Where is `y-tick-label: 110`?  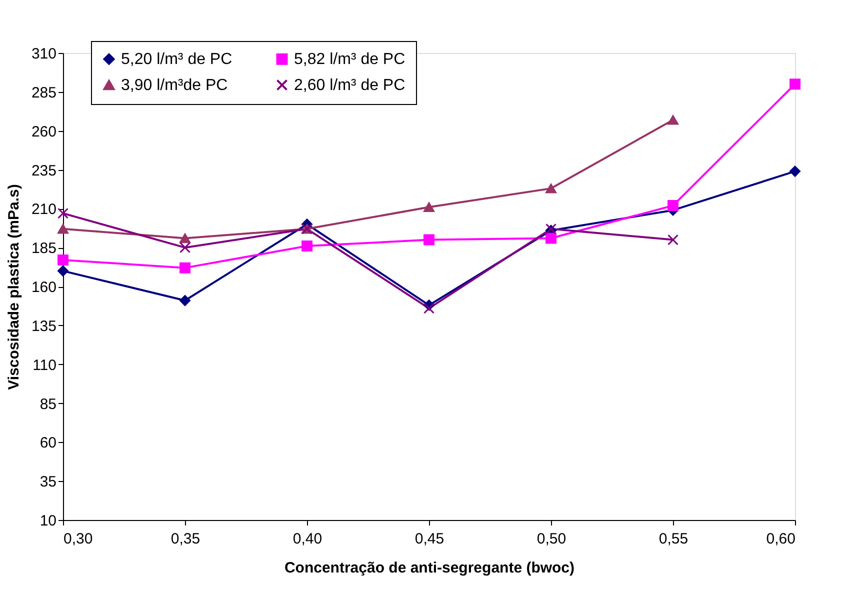 y-tick-label: 110 is located at coordinates (44, 365).